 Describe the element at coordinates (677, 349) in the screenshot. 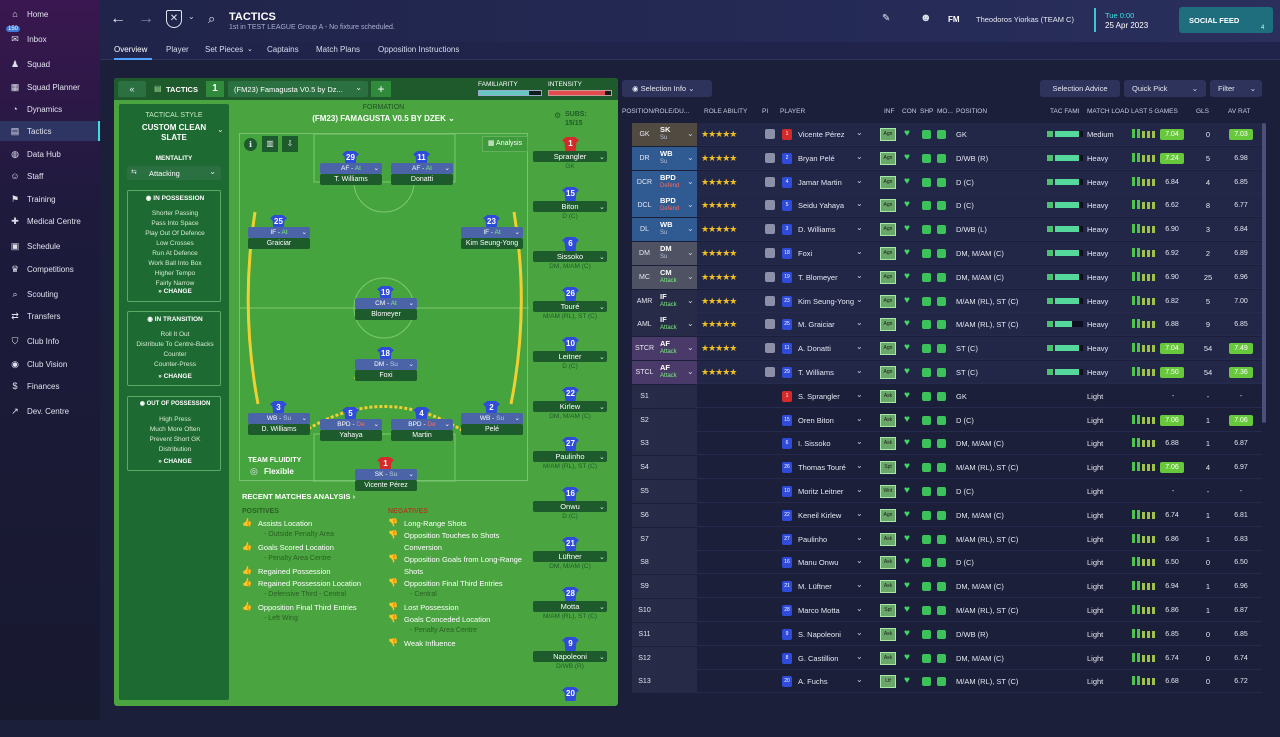

I see `role-select: AF Attack` at that location.